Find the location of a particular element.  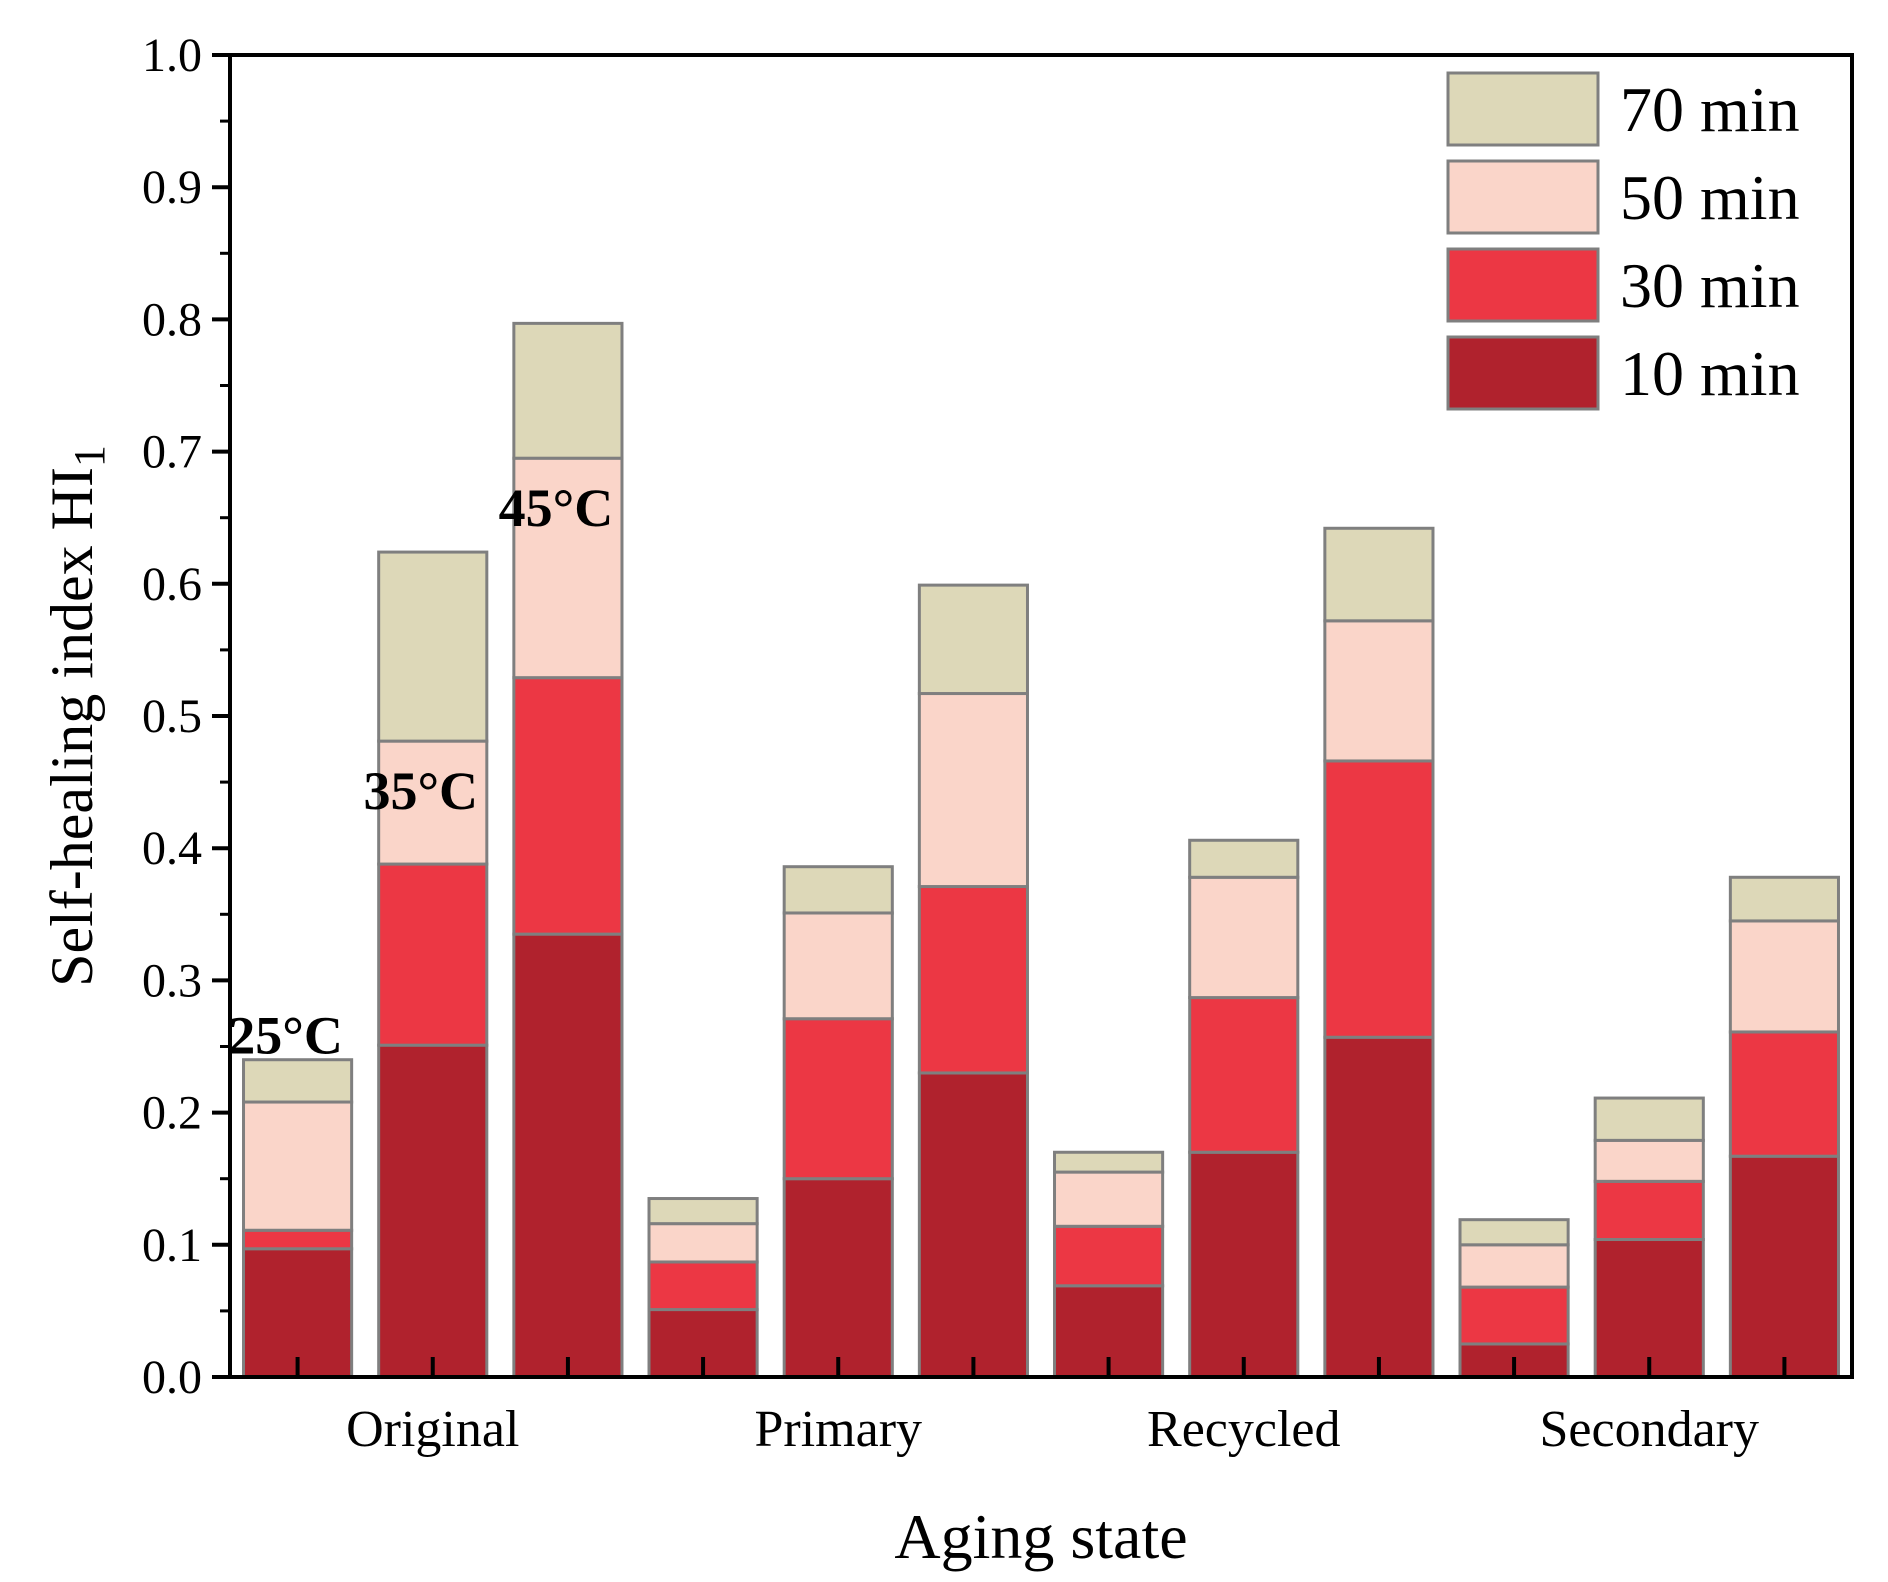

bar-segment-primary-45c-30min is located at coordinates (973, 980).